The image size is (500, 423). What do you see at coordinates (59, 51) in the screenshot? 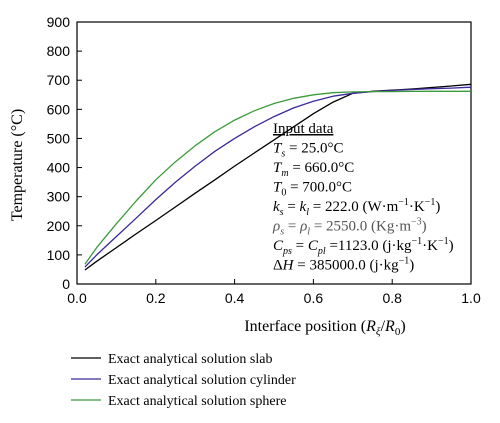
I see `y-tick-label: 800` at bounding box center [59, 51].